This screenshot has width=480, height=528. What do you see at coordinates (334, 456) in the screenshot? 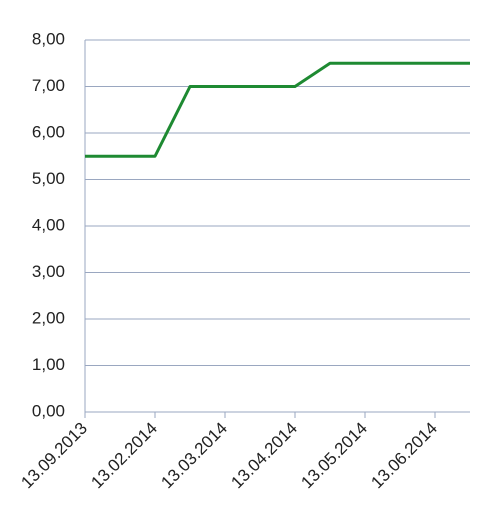
I see `x-tick-label: 13.05.2014` at bounding box center [334, 456].